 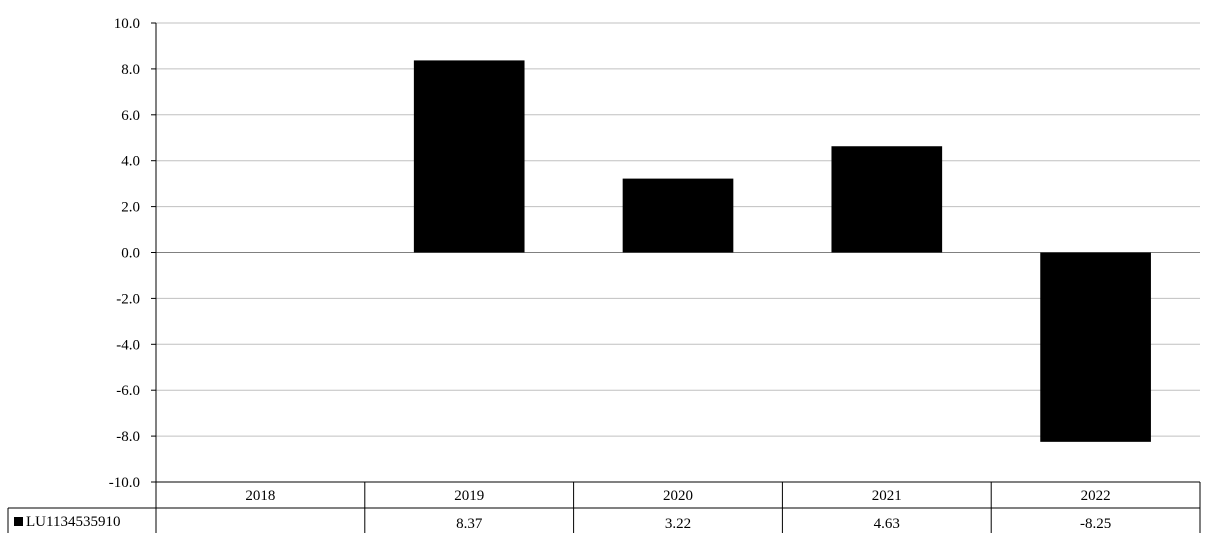 What do you see at coordinates (469, 156) in the screenshot?
I see `bar-2019` at bounding box center [469, 156].